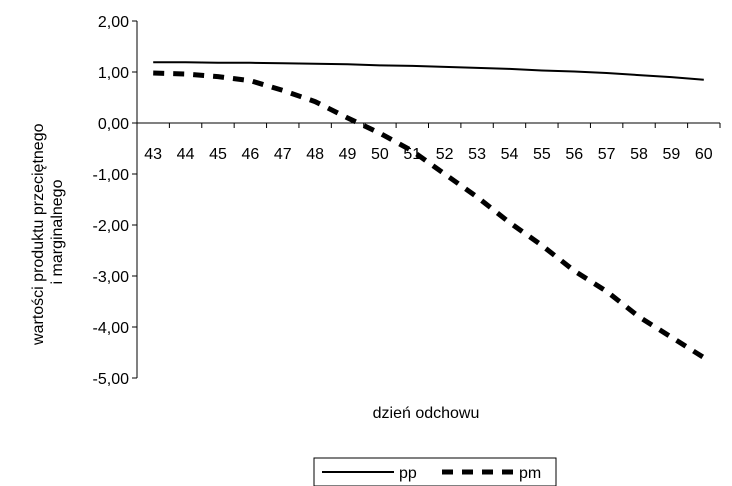 Image resolution: width=732 pixels, height=486 pixels. What do you see at coordinates (510, 154) in the screenshot?
I see `x-tick-label: 54` at bounding box center [510, 154].